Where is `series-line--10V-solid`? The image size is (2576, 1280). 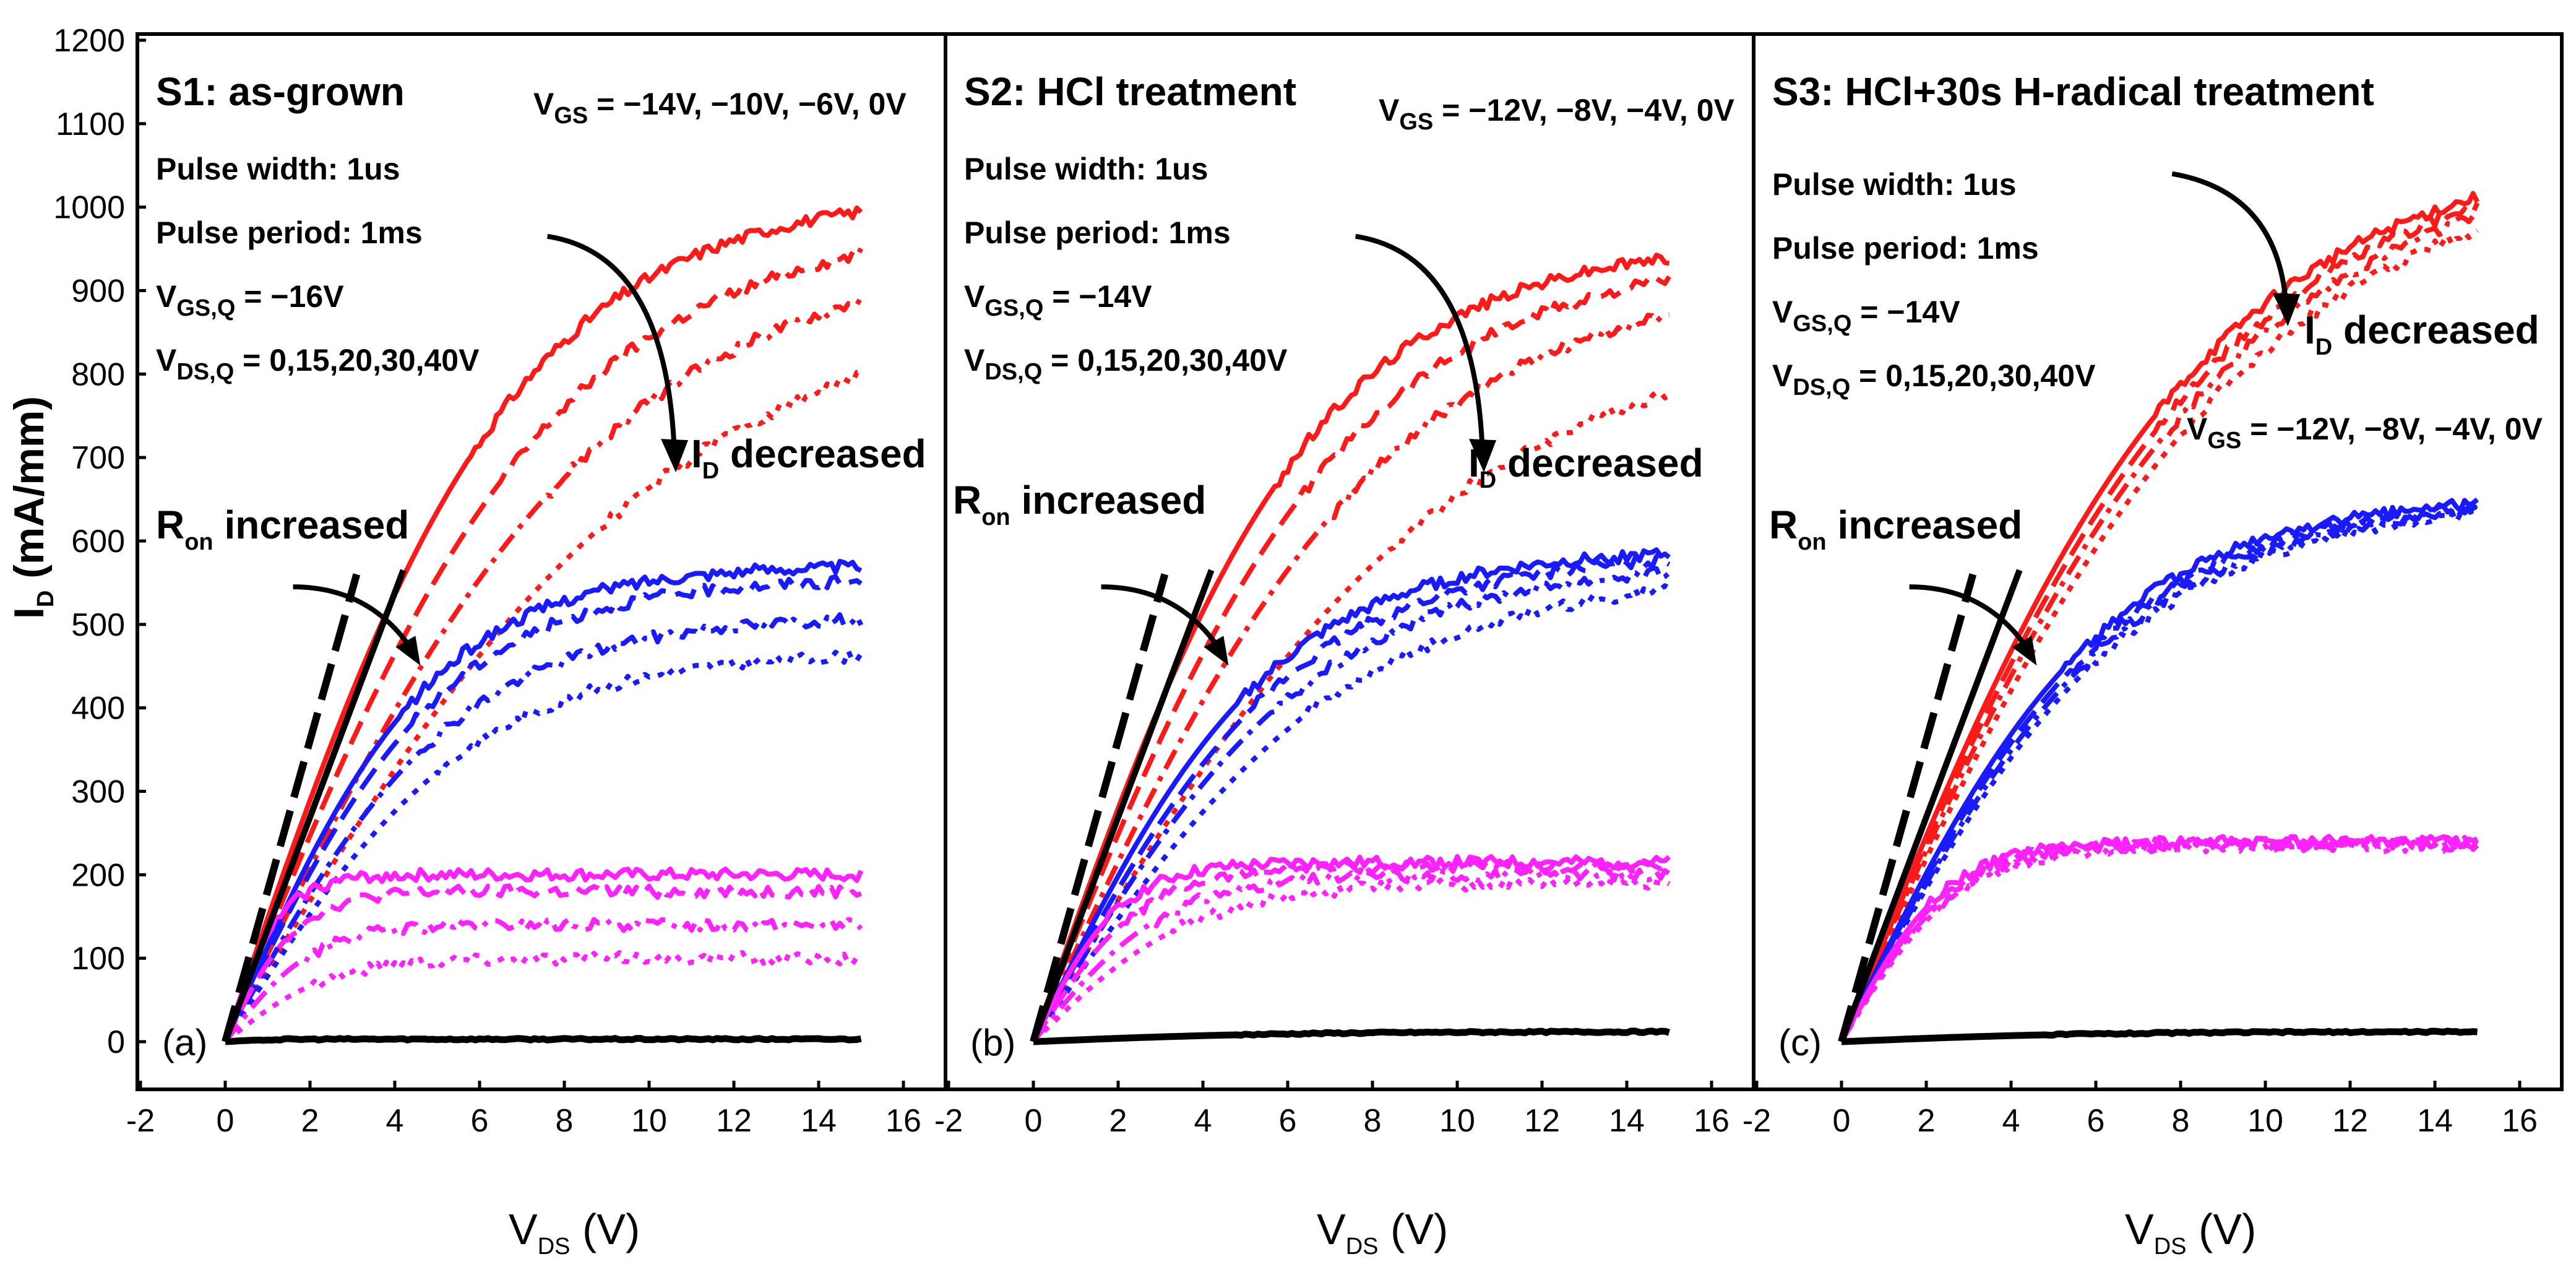
series-line--10V-solid is located at coordinates (543, 801).